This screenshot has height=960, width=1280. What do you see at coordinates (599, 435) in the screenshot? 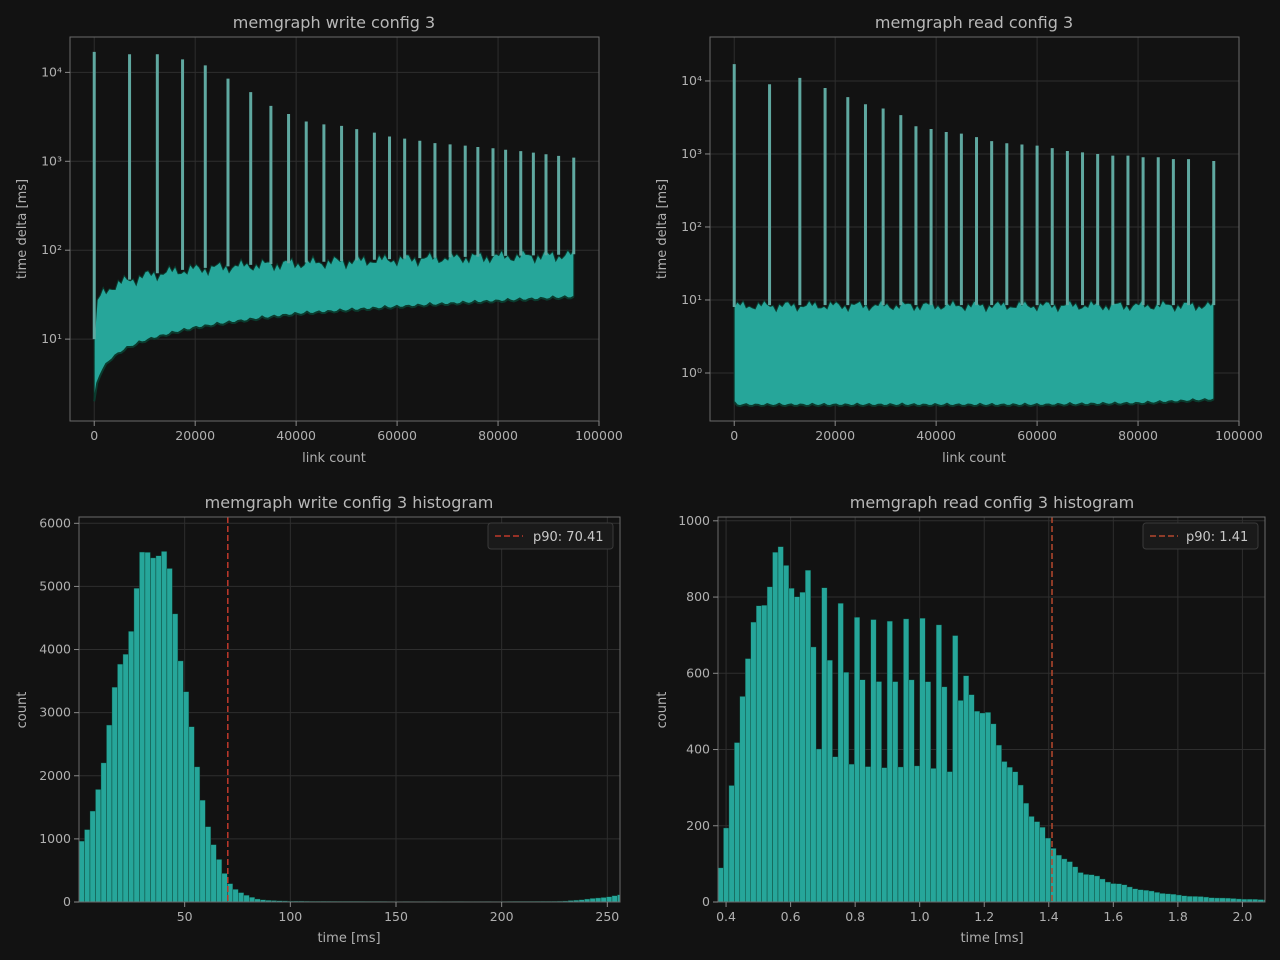
I see `tick-label-x: 100000` at bounding box center [599, 435].